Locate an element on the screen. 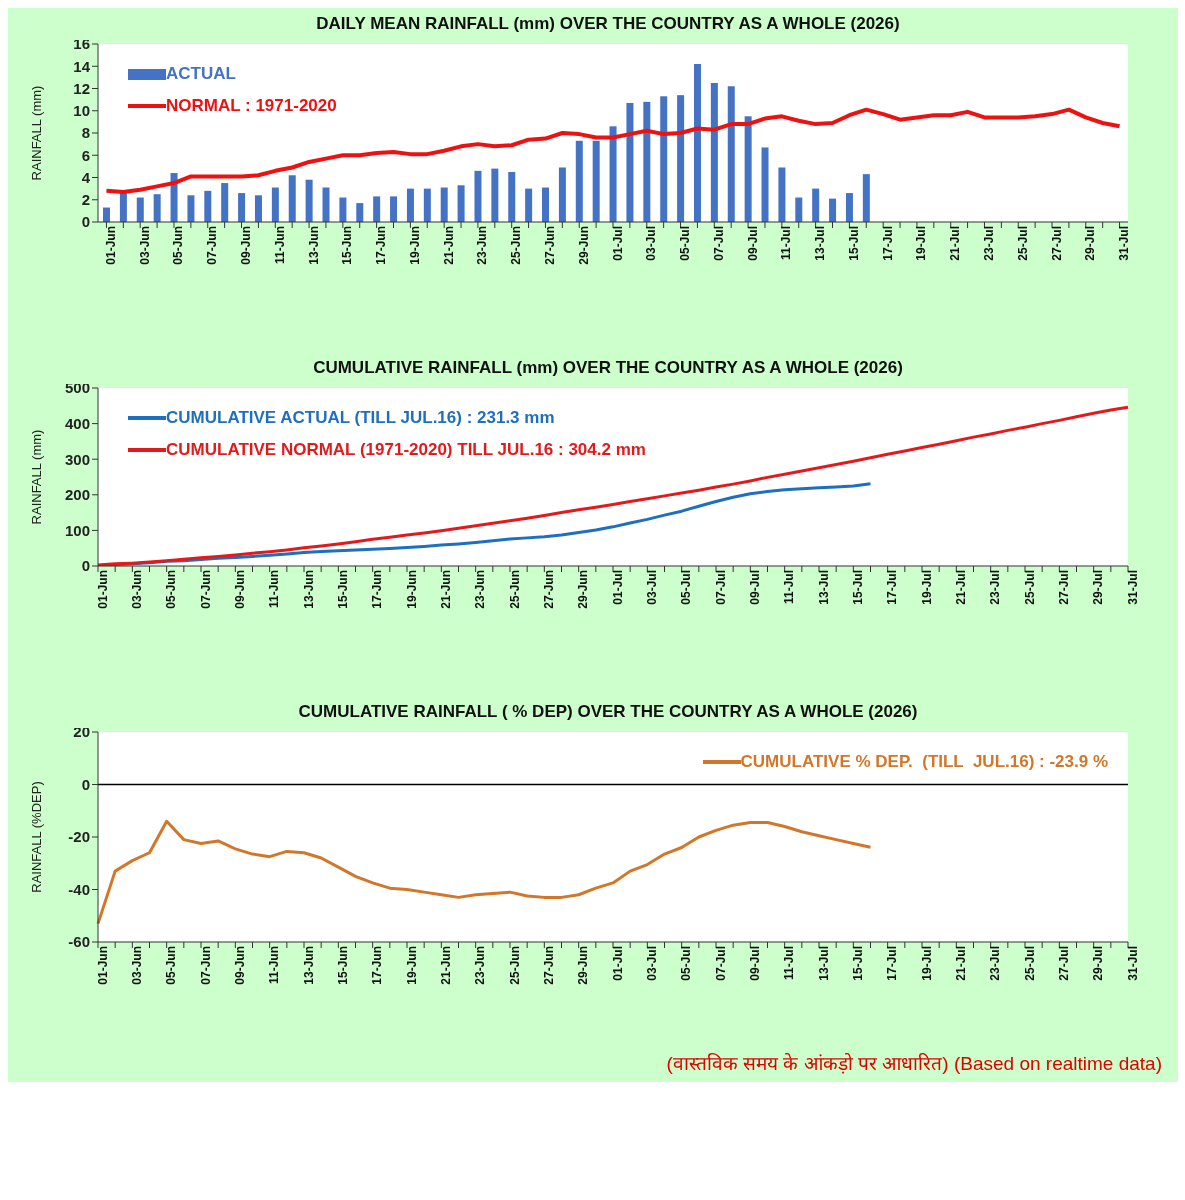  x-tick-label: 07-Jun is located at coordinates (205, 965).